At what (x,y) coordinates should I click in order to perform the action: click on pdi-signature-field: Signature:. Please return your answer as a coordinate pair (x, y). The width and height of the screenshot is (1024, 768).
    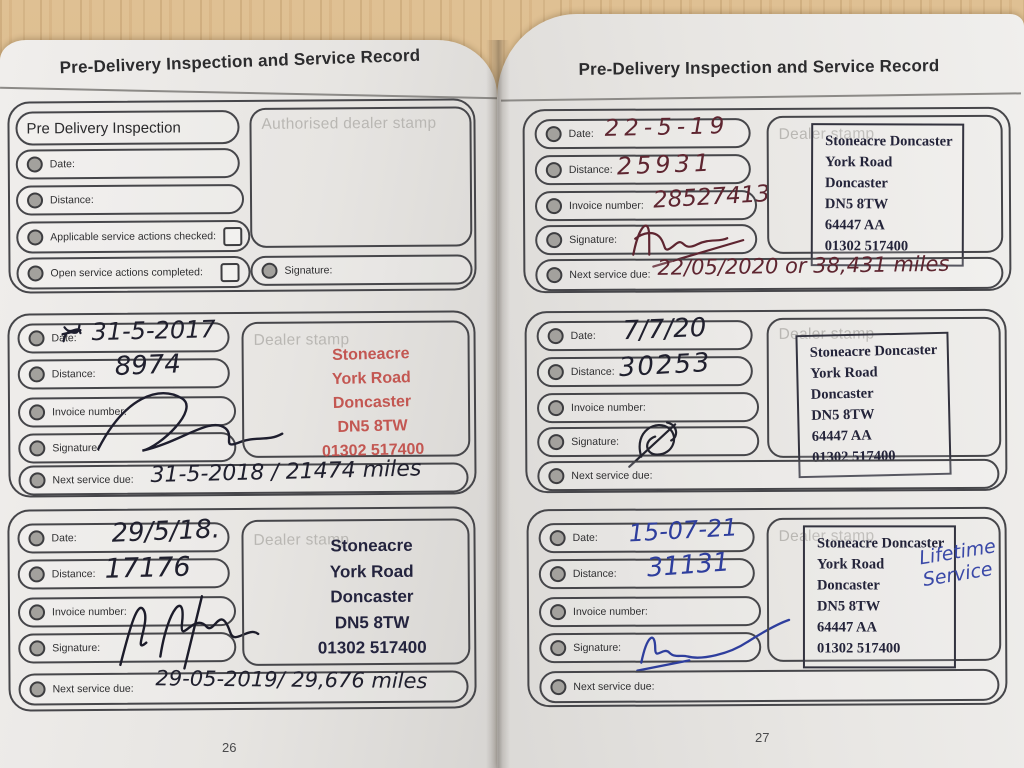
    Looking at the image, I should click on (361, 270).